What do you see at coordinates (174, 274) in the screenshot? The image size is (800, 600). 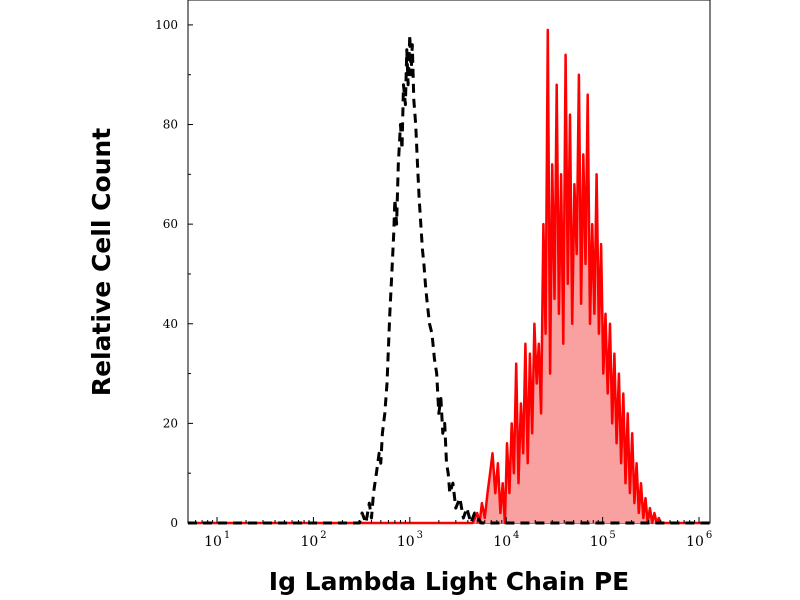 I see `y-axis: 0 20 40 60 80 100` at bounding box center [174, 274].